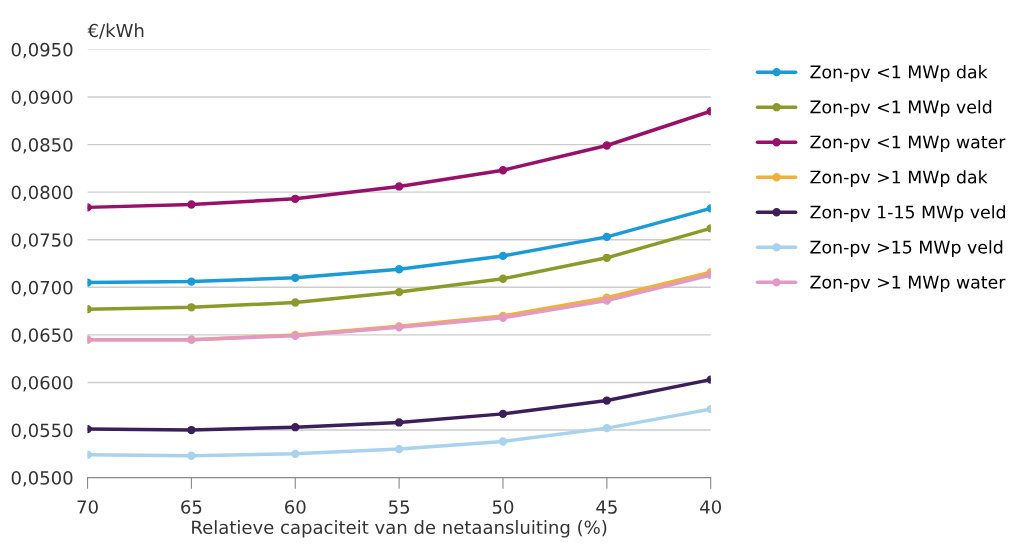 The width and height of the screenshot is (1030, 549). What do you see at coordinates (295, 507) in the screenshot?
I see `x-tick-label: 60` at bounding box center [295, 507].